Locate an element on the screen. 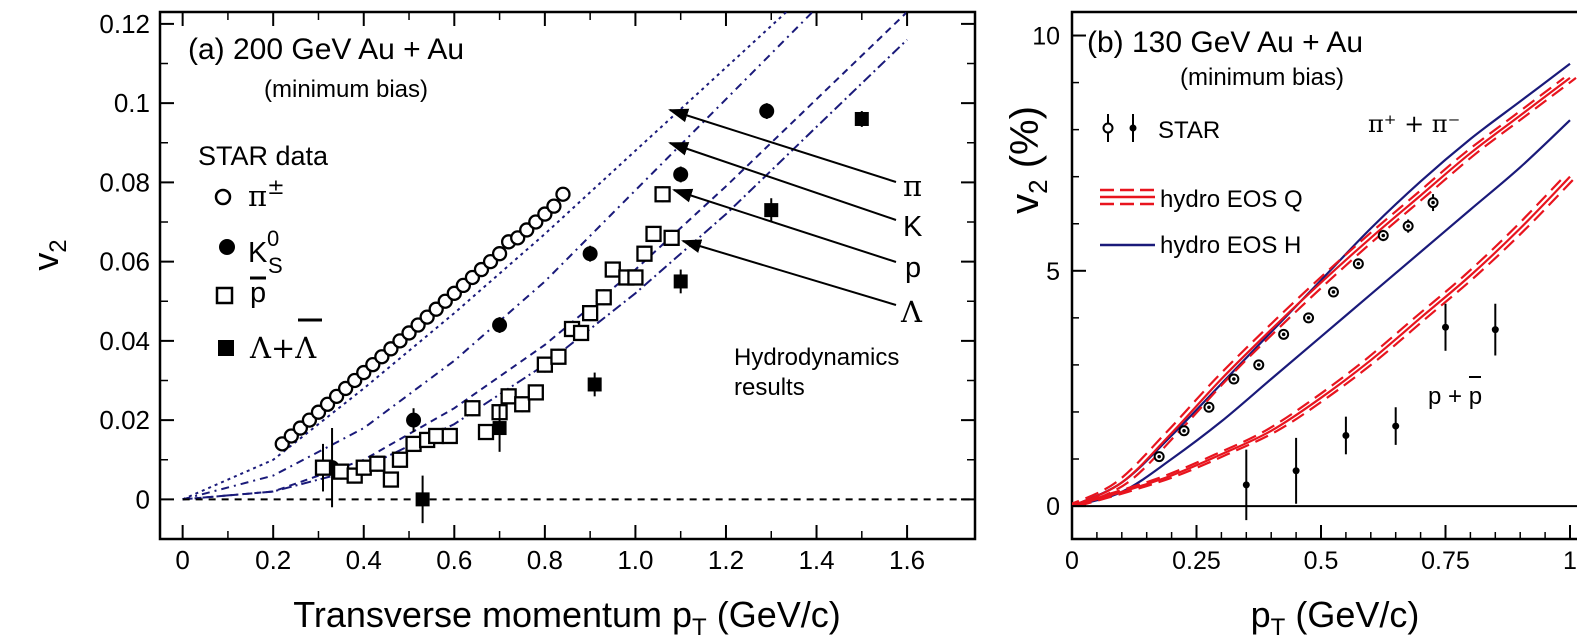 The width and height of the screenshot is (1577, 641). panel-a-title: (a) 200 GeV Au + Au is located at coordinates (326, 49).